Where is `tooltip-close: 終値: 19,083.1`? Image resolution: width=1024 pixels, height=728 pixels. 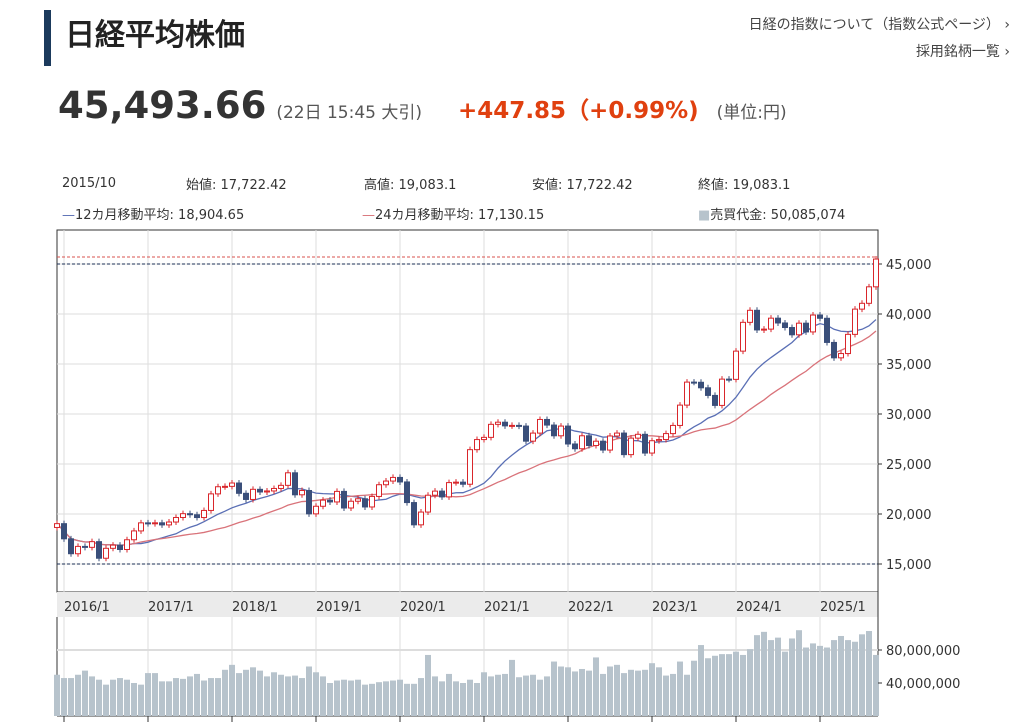 tooltip-close: 終値: 19,083.1 is located at coordinates (744, 185).